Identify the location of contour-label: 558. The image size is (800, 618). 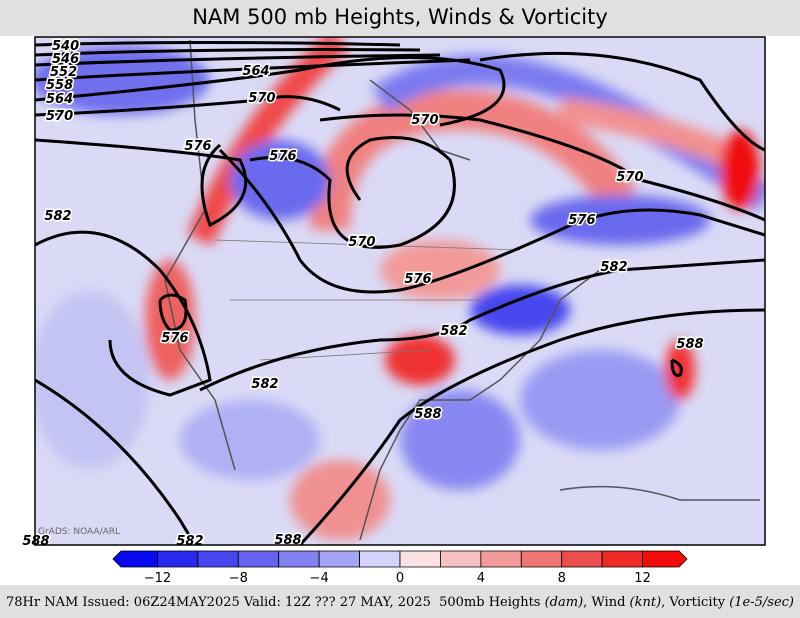
(59, 85).